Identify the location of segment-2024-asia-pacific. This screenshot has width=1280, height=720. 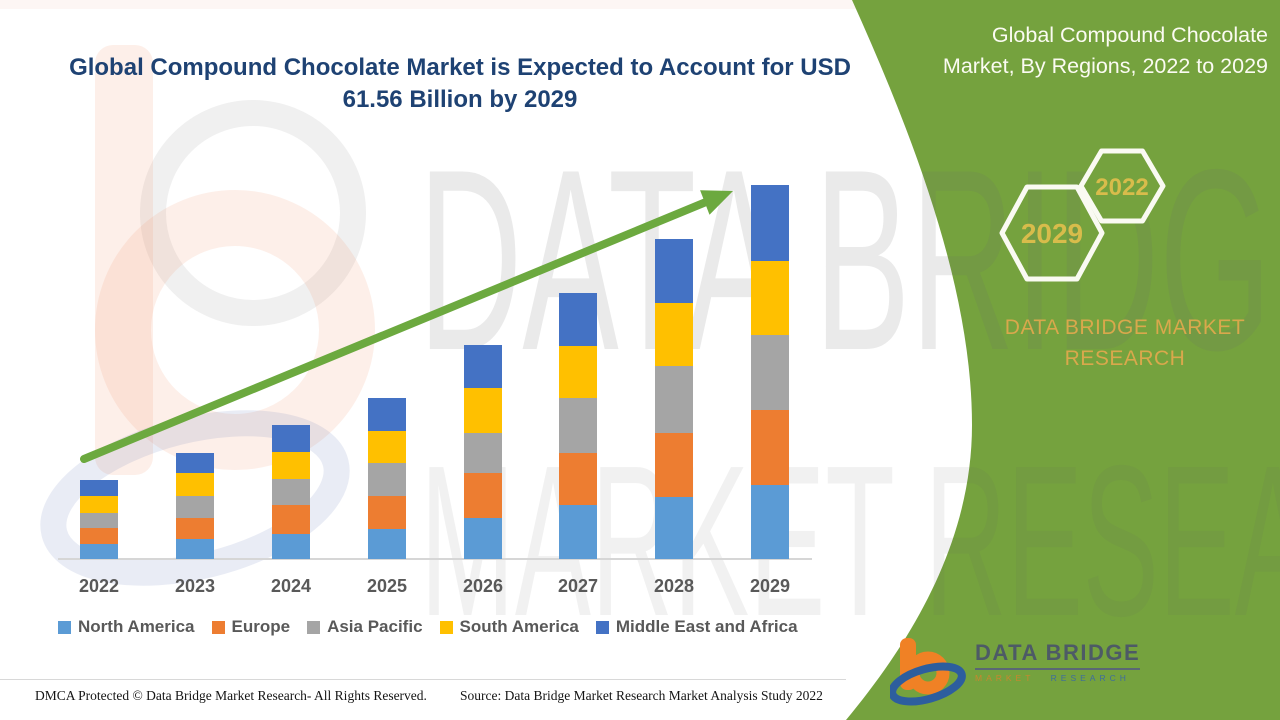
(291, 492).